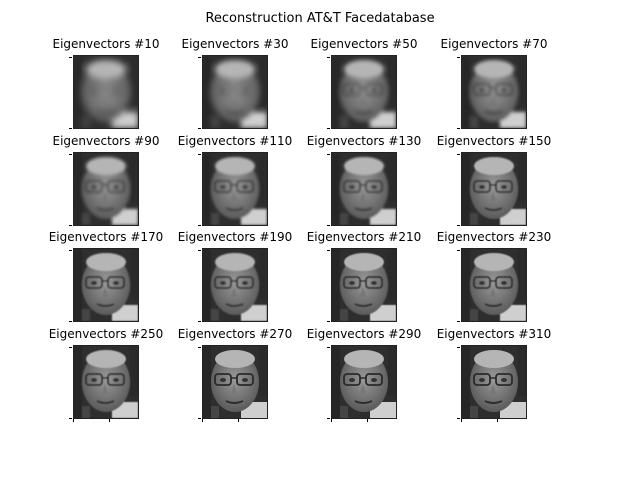 The height and width of the screenshot is (480, 640). I want to click on subplot-title: Eigenvectors #30, so click(235, 44).